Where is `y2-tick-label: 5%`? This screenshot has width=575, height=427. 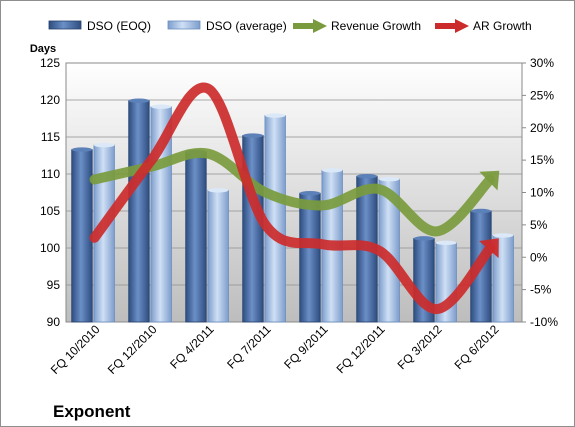 y2-tick-label: 5% is located at coordinates (539, 225).